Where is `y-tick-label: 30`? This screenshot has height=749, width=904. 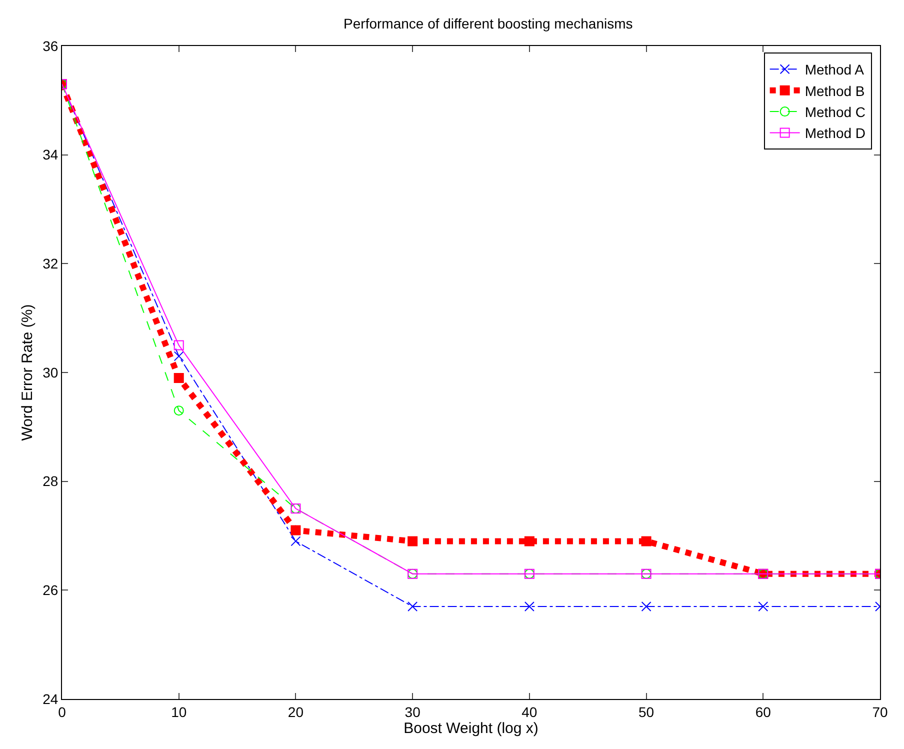
y-tick-label: 30 is located at coordinates (50, 372).